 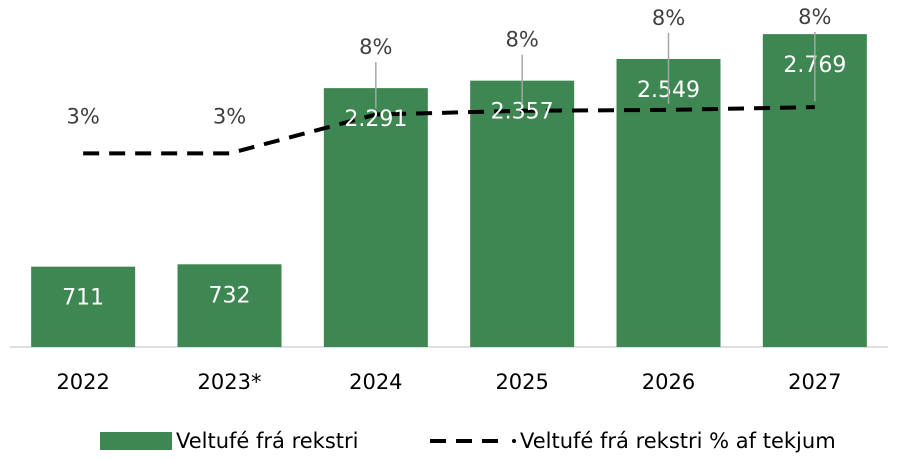 What do you see at coordinates (136, 441) in the screenshot?
I see `legend-swatch` at bounding box center [136, 441].